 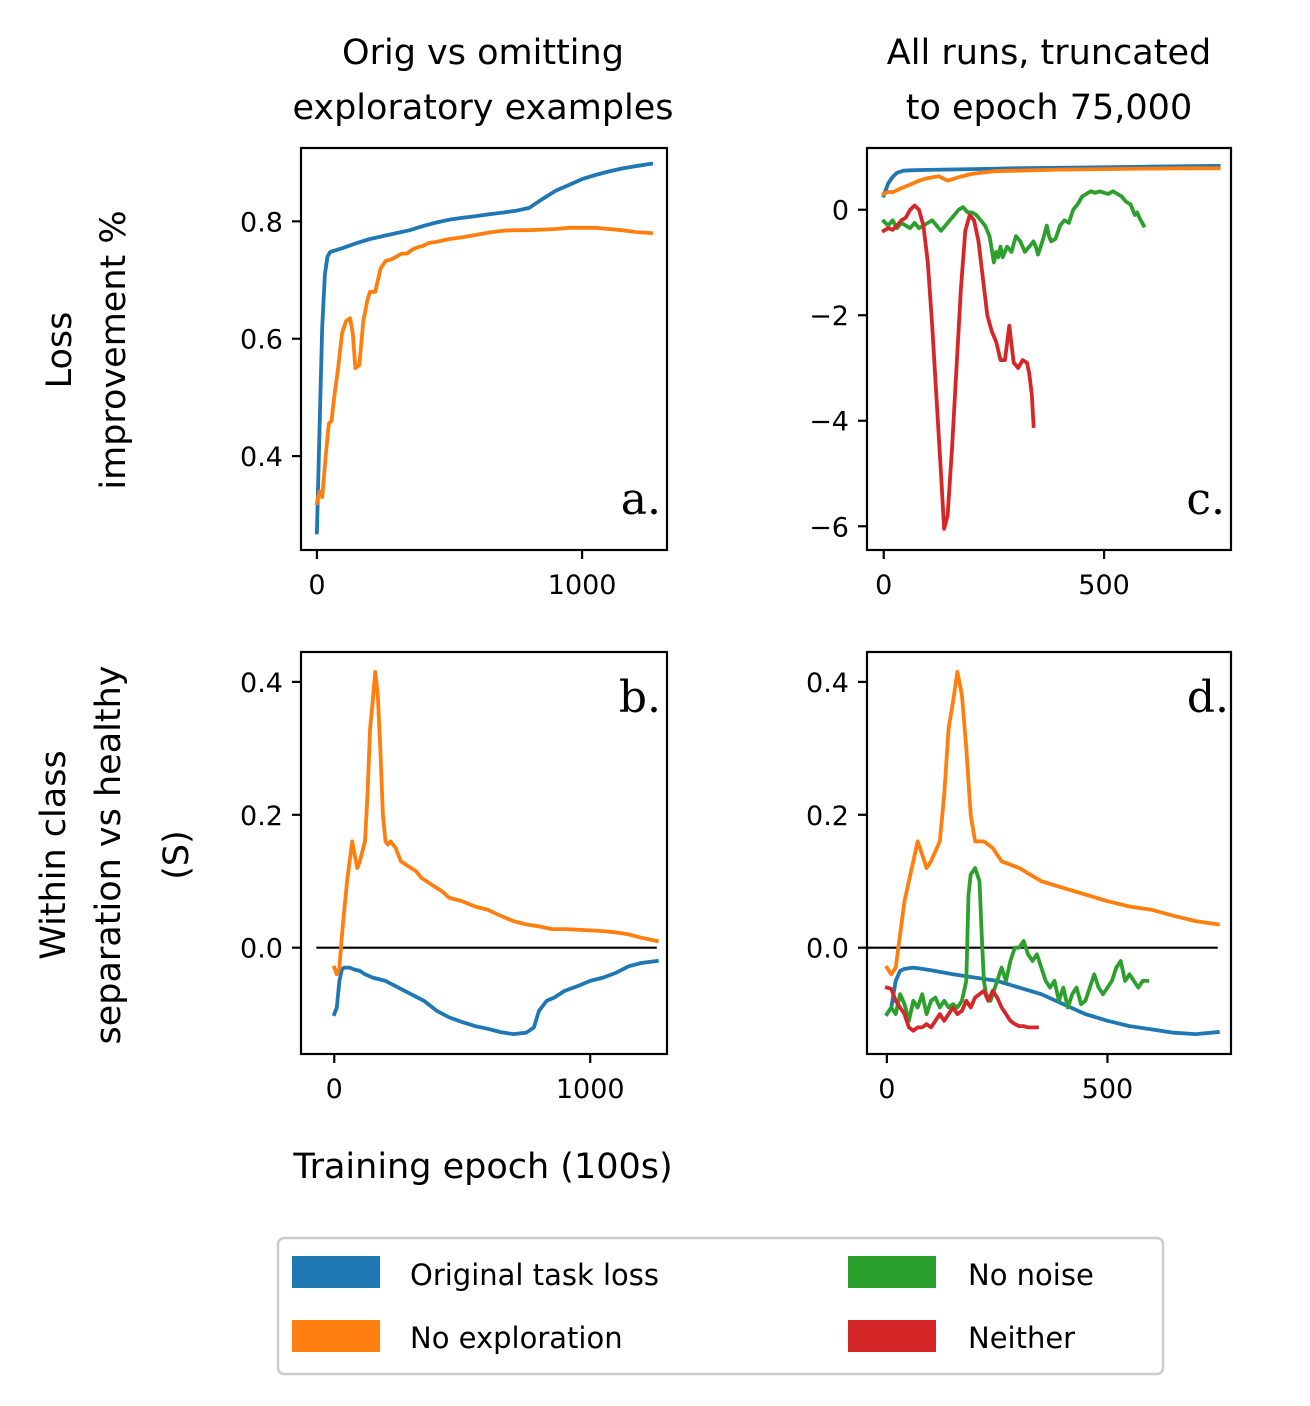 What do you see at coordinates (640, 697) in the screenshot?
I see `panel-tag: b.` at bounding box center [640, 697].